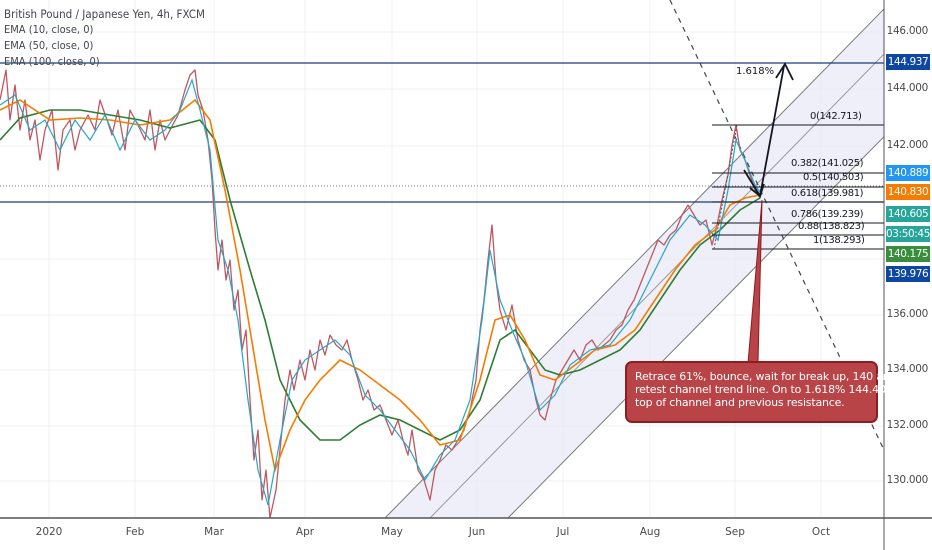  I want to click on price-tag-ema-50: 140.830, so click(908, 192).